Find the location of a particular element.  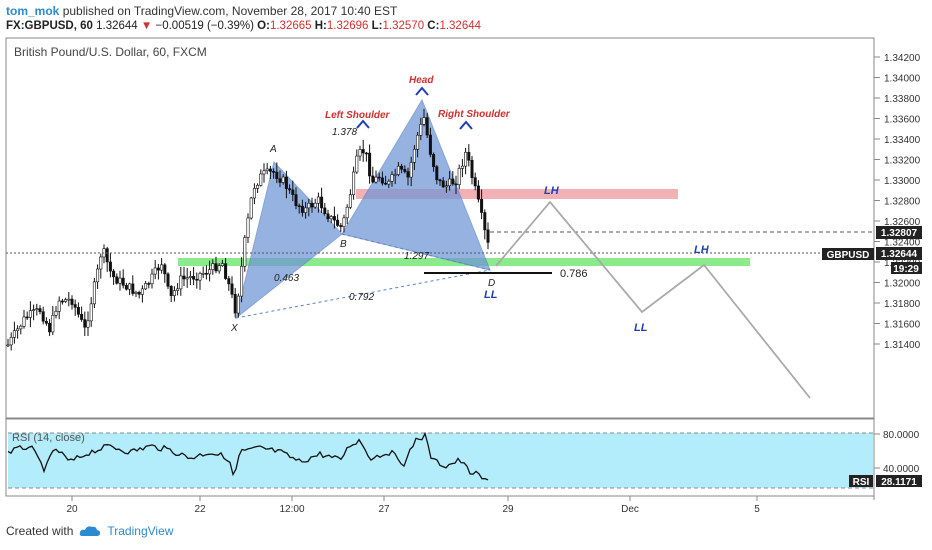

low-value: 1.32570 is located at coordinates (403, 26).